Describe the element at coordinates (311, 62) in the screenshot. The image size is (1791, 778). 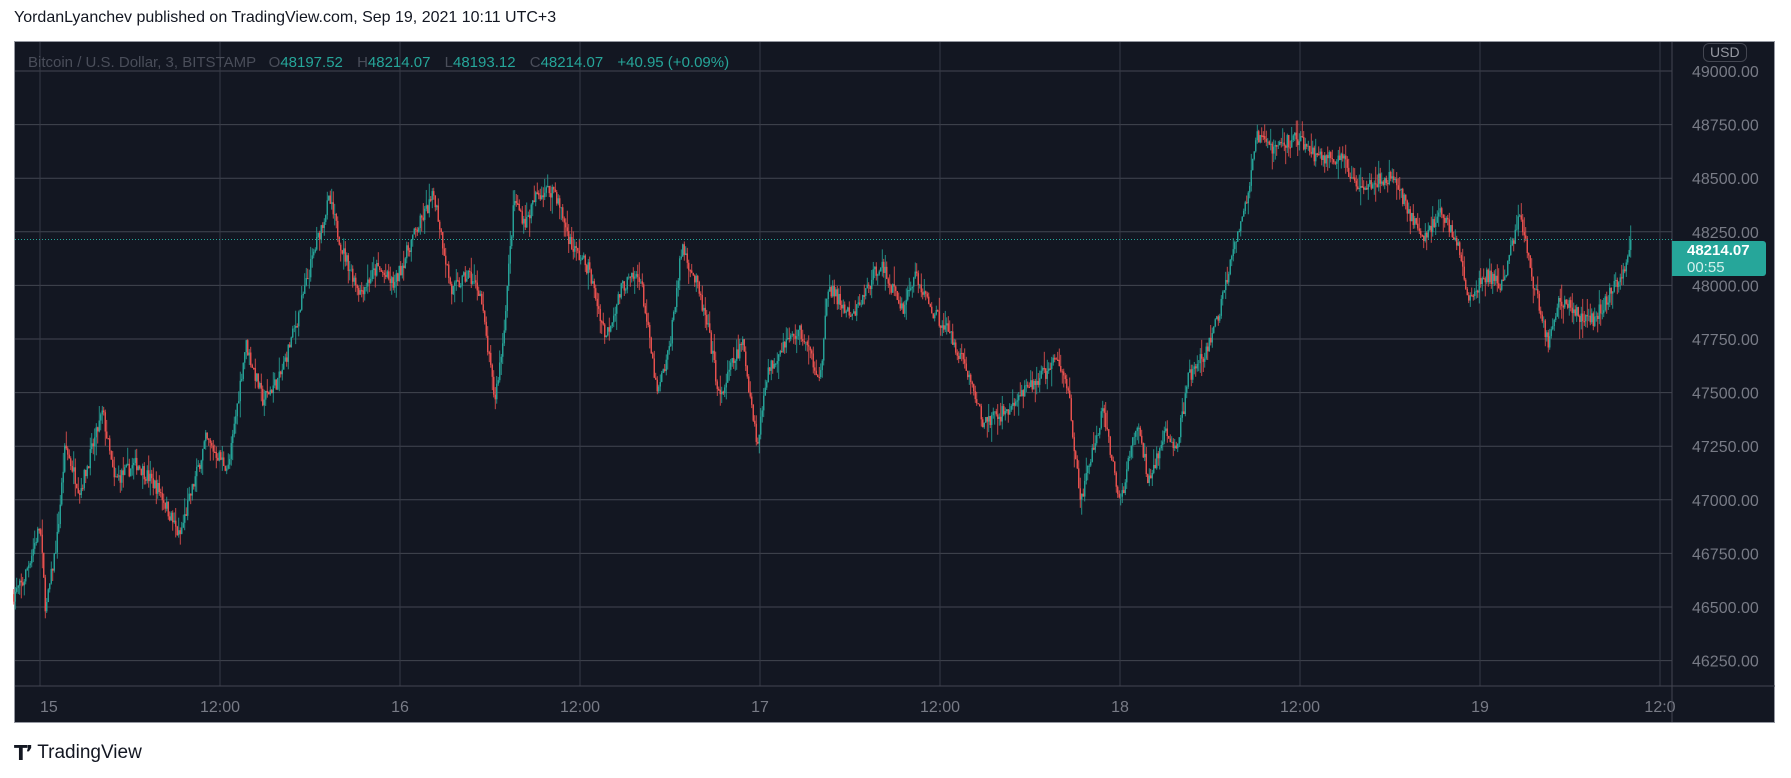
I see `open-value: 48197.52` at that location.